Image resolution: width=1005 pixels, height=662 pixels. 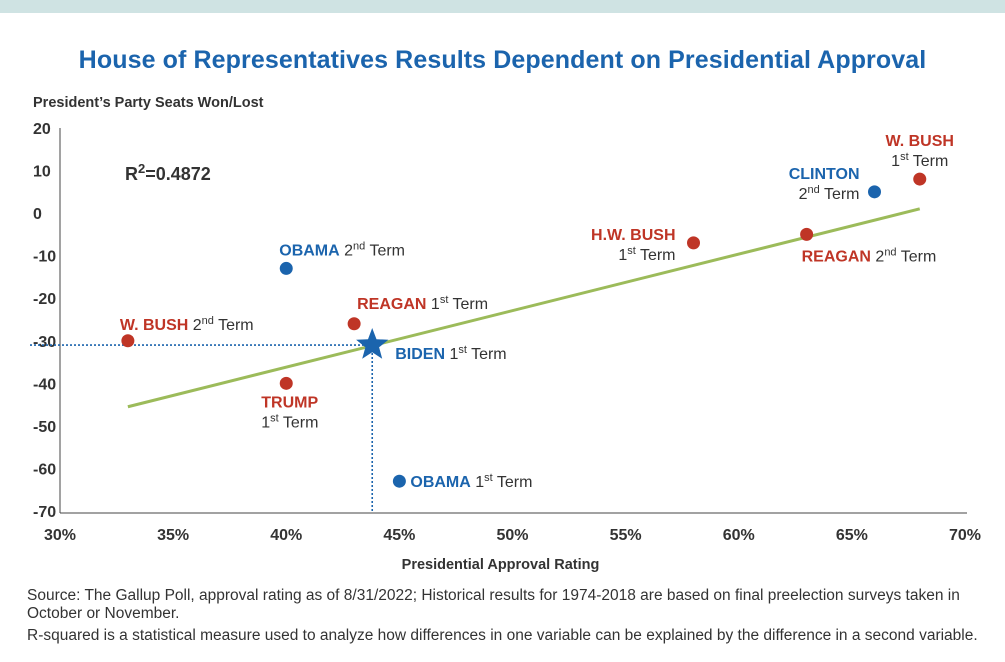 I want to click on x-tick-label: 50%, so click(x=512, y=535).